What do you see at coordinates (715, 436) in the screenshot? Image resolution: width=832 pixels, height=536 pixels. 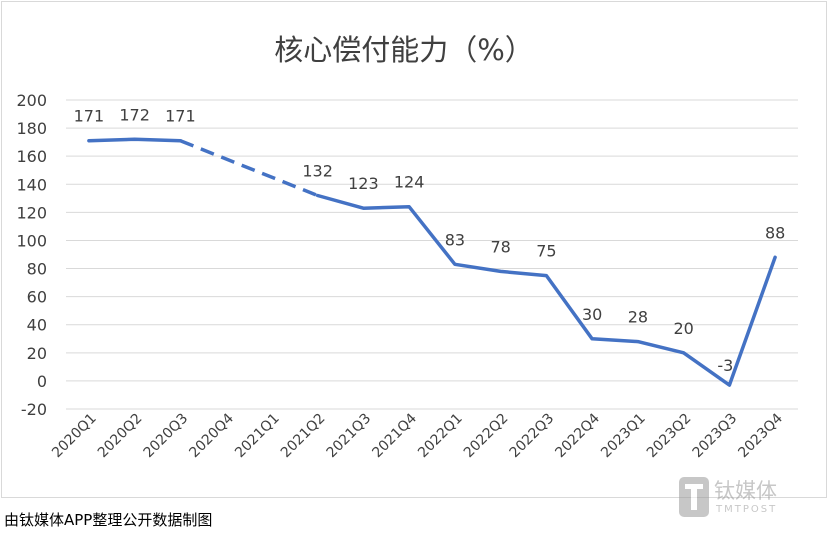 I see `x-tick-label: 2023Q3` at bounding box center [715, 436].